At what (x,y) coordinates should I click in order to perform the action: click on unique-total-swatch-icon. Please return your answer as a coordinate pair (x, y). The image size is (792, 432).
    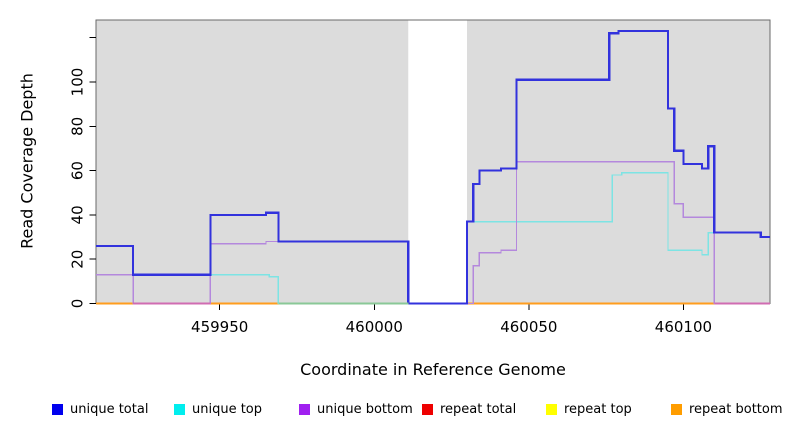
    Looking at the image, I should click on (57, 409).